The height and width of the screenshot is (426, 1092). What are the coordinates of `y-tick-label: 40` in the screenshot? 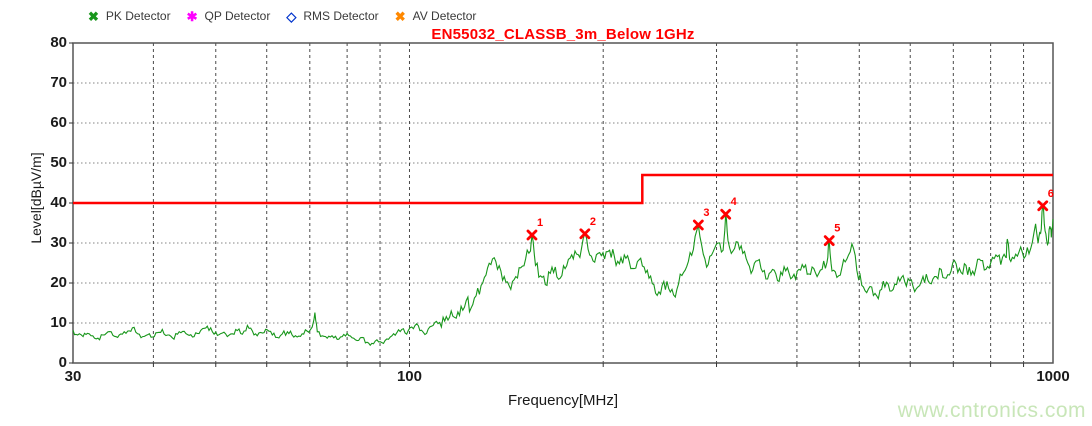 It's located at (58, 202).